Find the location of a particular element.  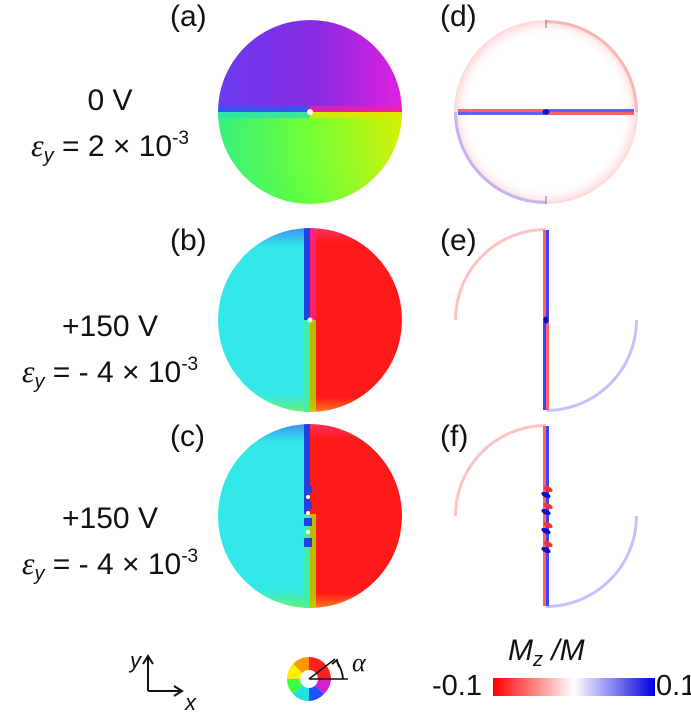

magnetization-disk-b is located at coordinates (310, 320).